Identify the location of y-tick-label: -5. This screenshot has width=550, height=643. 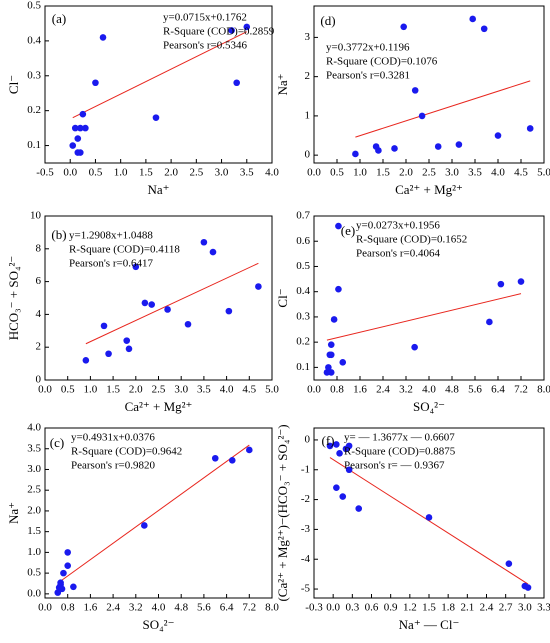
(306, 589).